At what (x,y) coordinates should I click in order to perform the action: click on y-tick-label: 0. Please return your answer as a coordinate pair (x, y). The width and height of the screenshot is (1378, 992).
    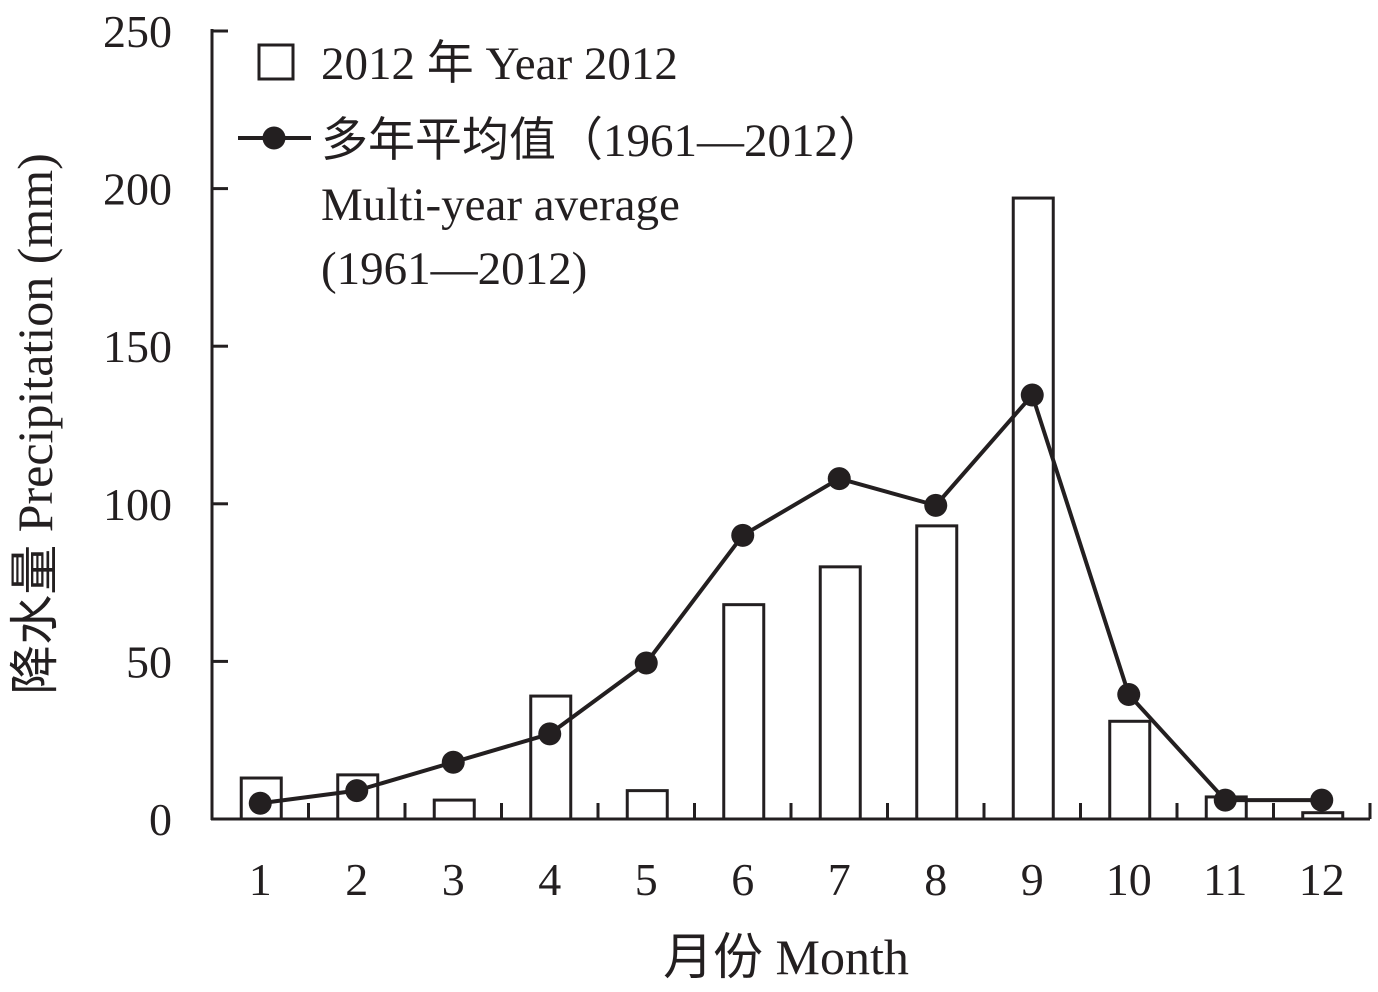
    Looking at the image, I should click on (160, 819).